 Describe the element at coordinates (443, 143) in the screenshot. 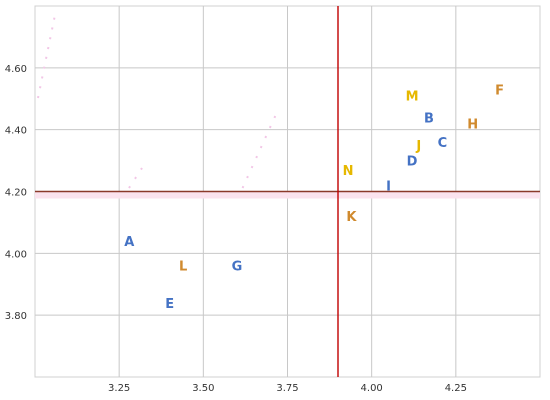

I see `point-c: C` at that location.